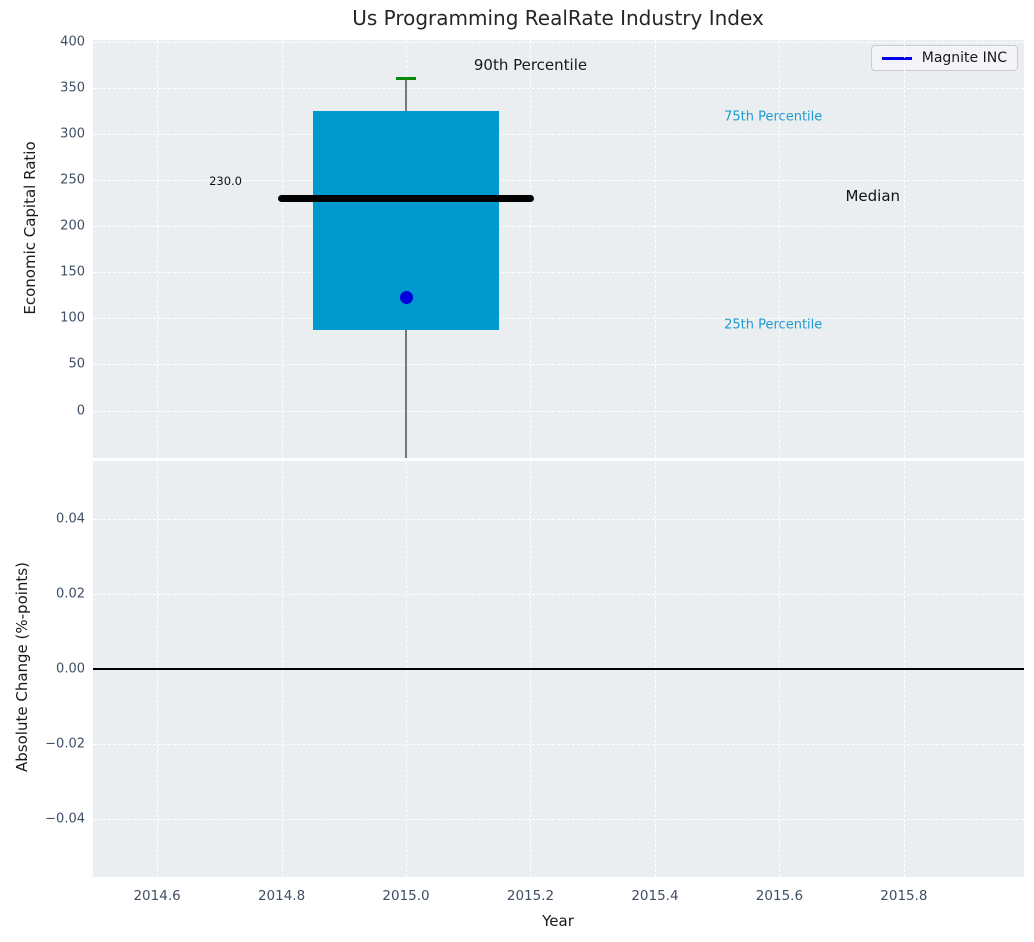 The image size is (1034, 942). What do you see at coordinates (896, 58) in the screenshot?
I see `legend-line-sample` at bounding box center [896, 58].